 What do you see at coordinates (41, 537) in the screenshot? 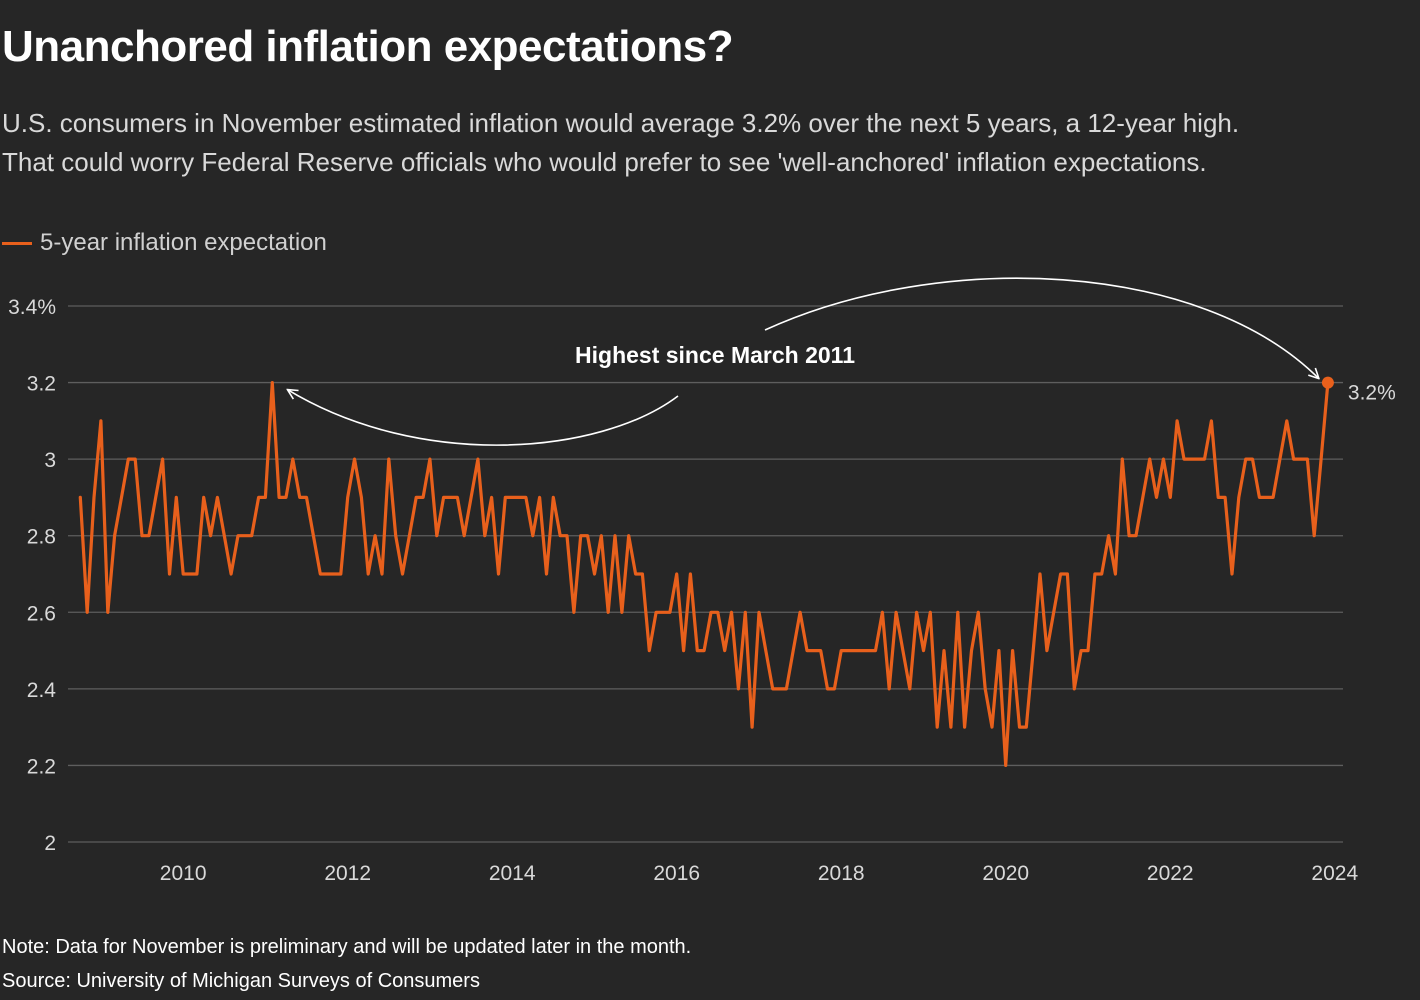
I see `y-tick-label: 2.8` at bounding box center [41, 537].